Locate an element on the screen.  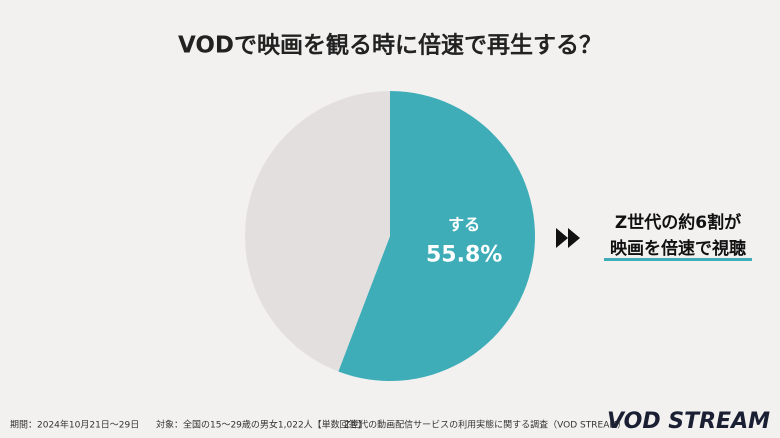
underline is located at coordinates (678, 259).